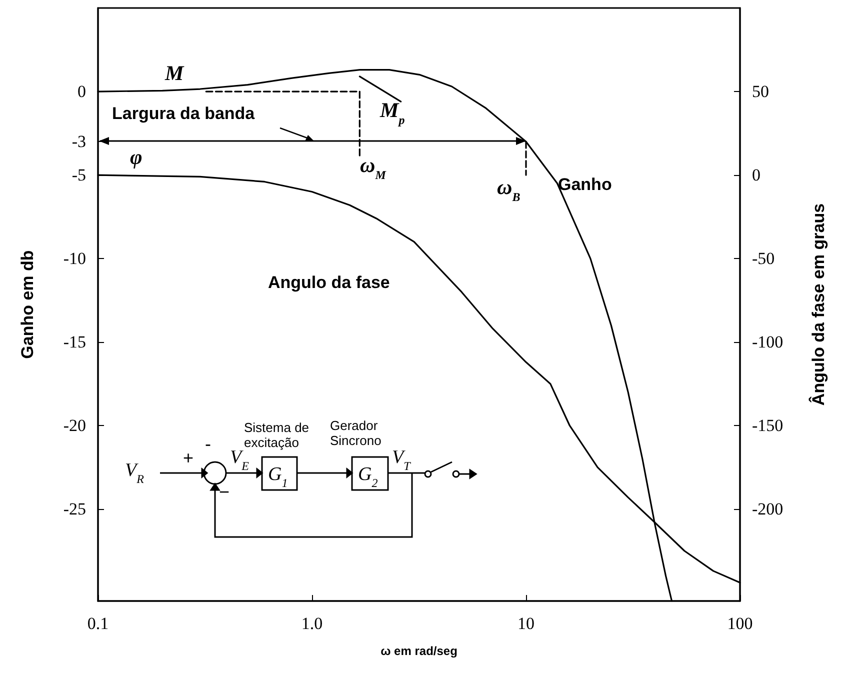  What do you see at coordinates (760, 92) in the screenshot?
I see `y2-tick-label: 50` at bounding box center [760, 92].